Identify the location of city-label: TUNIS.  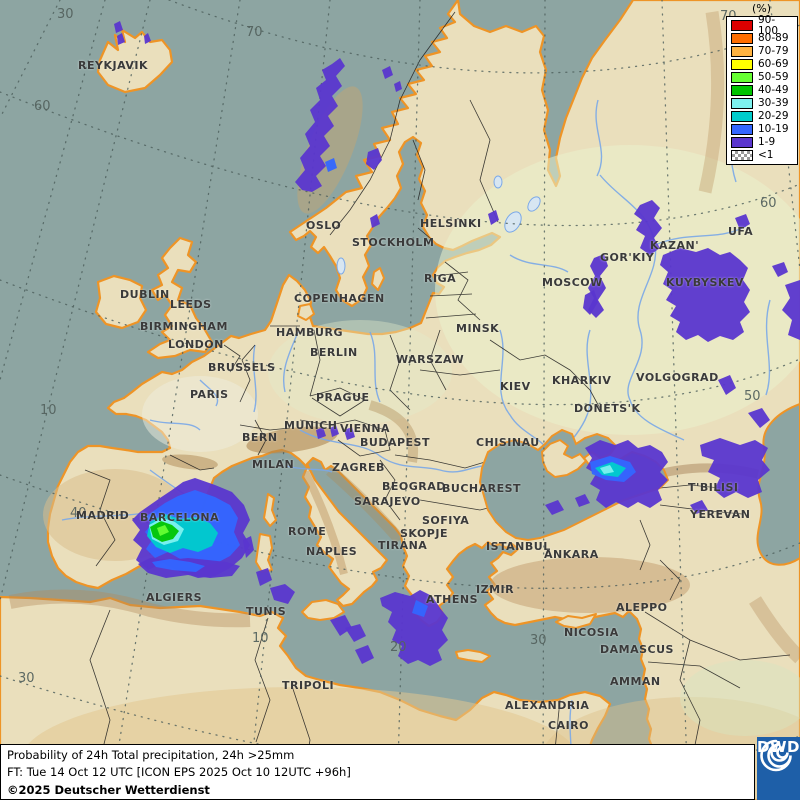
(266, 611).